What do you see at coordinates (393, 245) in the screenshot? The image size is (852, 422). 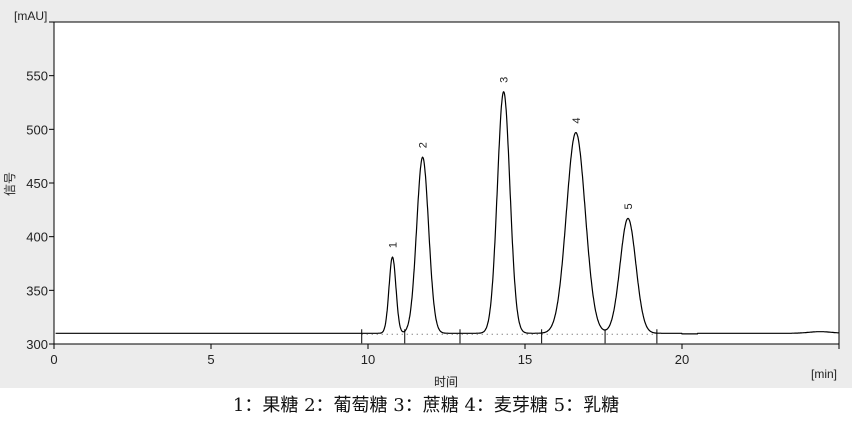 I see `peak-label: 1` at bounding box center [393, 245].